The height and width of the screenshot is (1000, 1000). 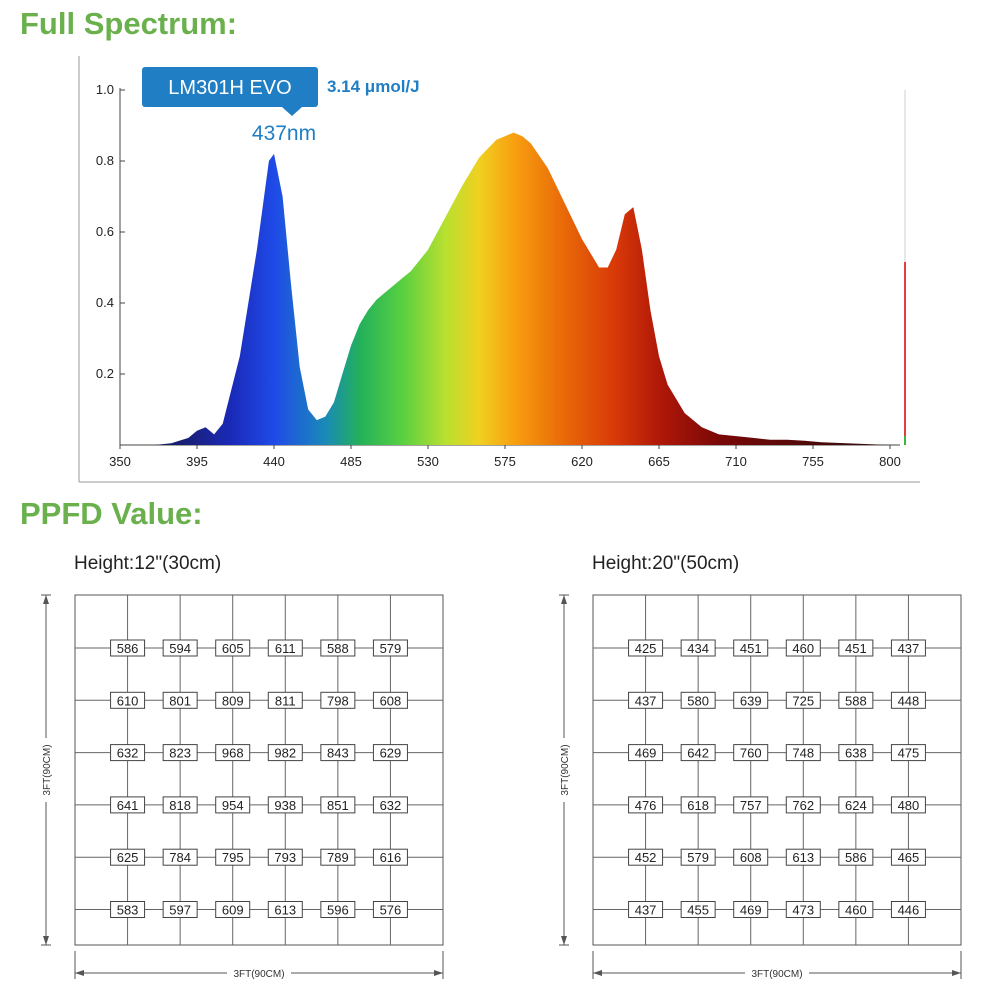 I want to click on g50-dim-h-arrow-left, so click(x=597, y=973).